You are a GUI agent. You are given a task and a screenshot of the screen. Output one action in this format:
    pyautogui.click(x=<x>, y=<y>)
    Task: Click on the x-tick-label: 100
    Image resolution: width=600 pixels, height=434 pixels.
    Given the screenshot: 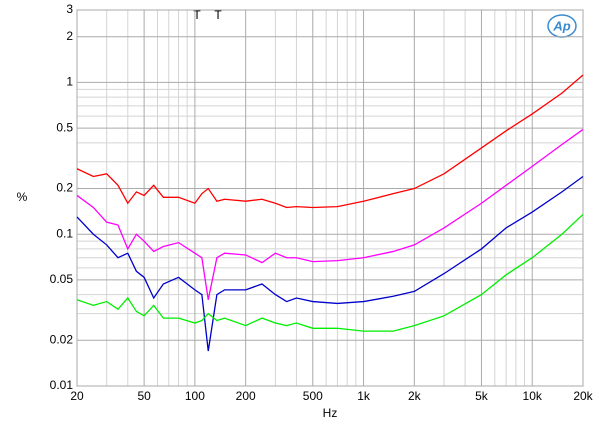 What is the action you would take?
    pyautogui.click(x=195, y=396)
    